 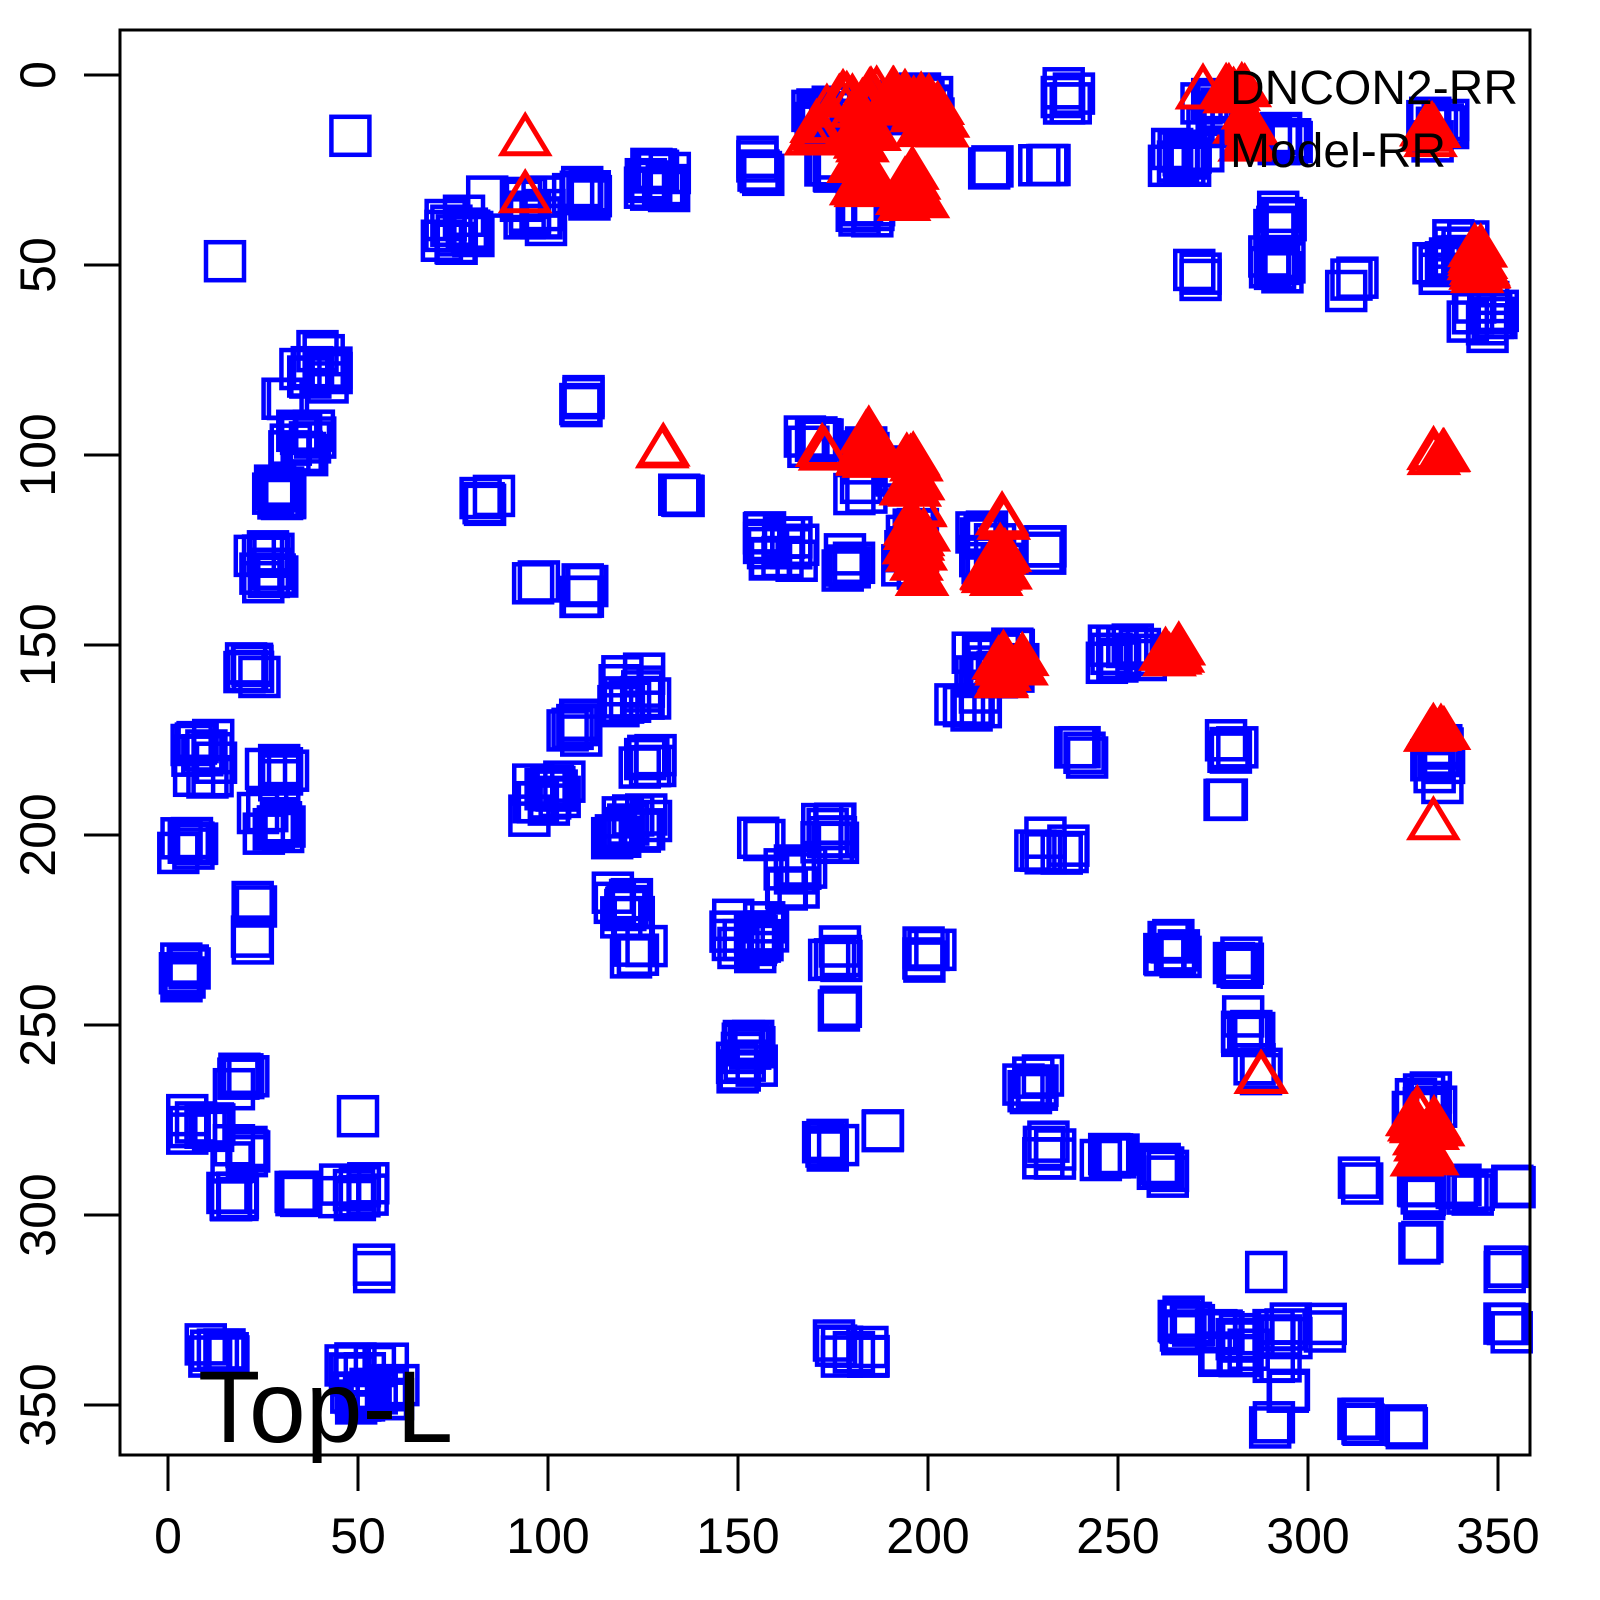 What do you see at coordinates (38, 1214) in the screenshot?
I see `y-axis-tick-label: 300` at bounding box center [38, 1214].